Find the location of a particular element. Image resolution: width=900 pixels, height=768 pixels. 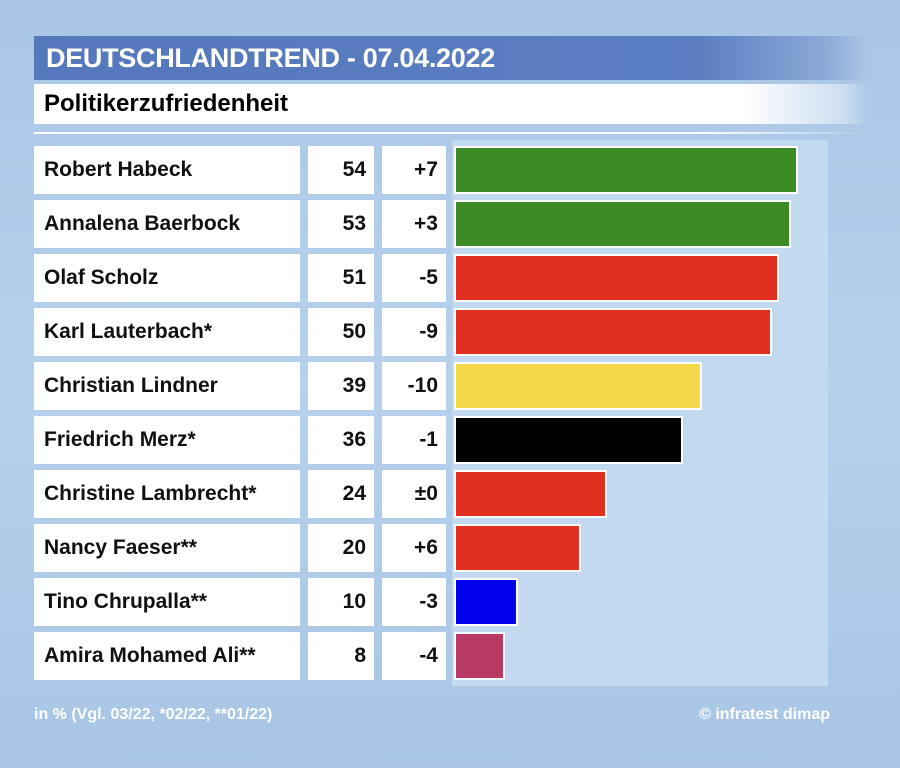

header-divider is located at coordinates (451, 133).